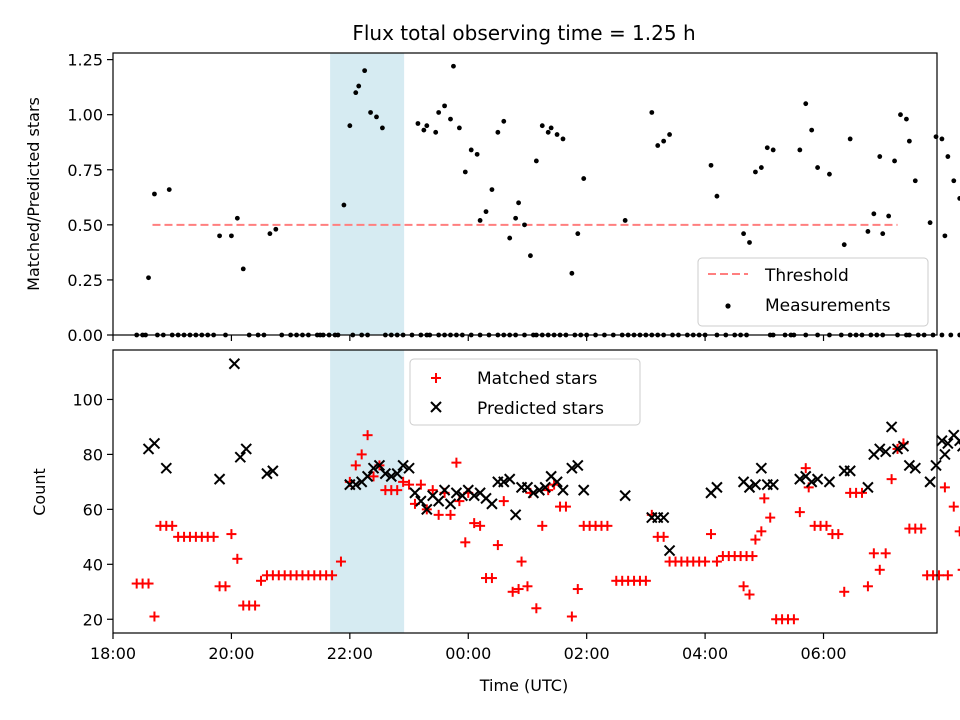 The height and width of the screenshot is (720, 960). What do you see at coordinates (85, 225) in the screenshot?
I see `top-y-tick-label: 0.50` at bounding box center [85, 225].